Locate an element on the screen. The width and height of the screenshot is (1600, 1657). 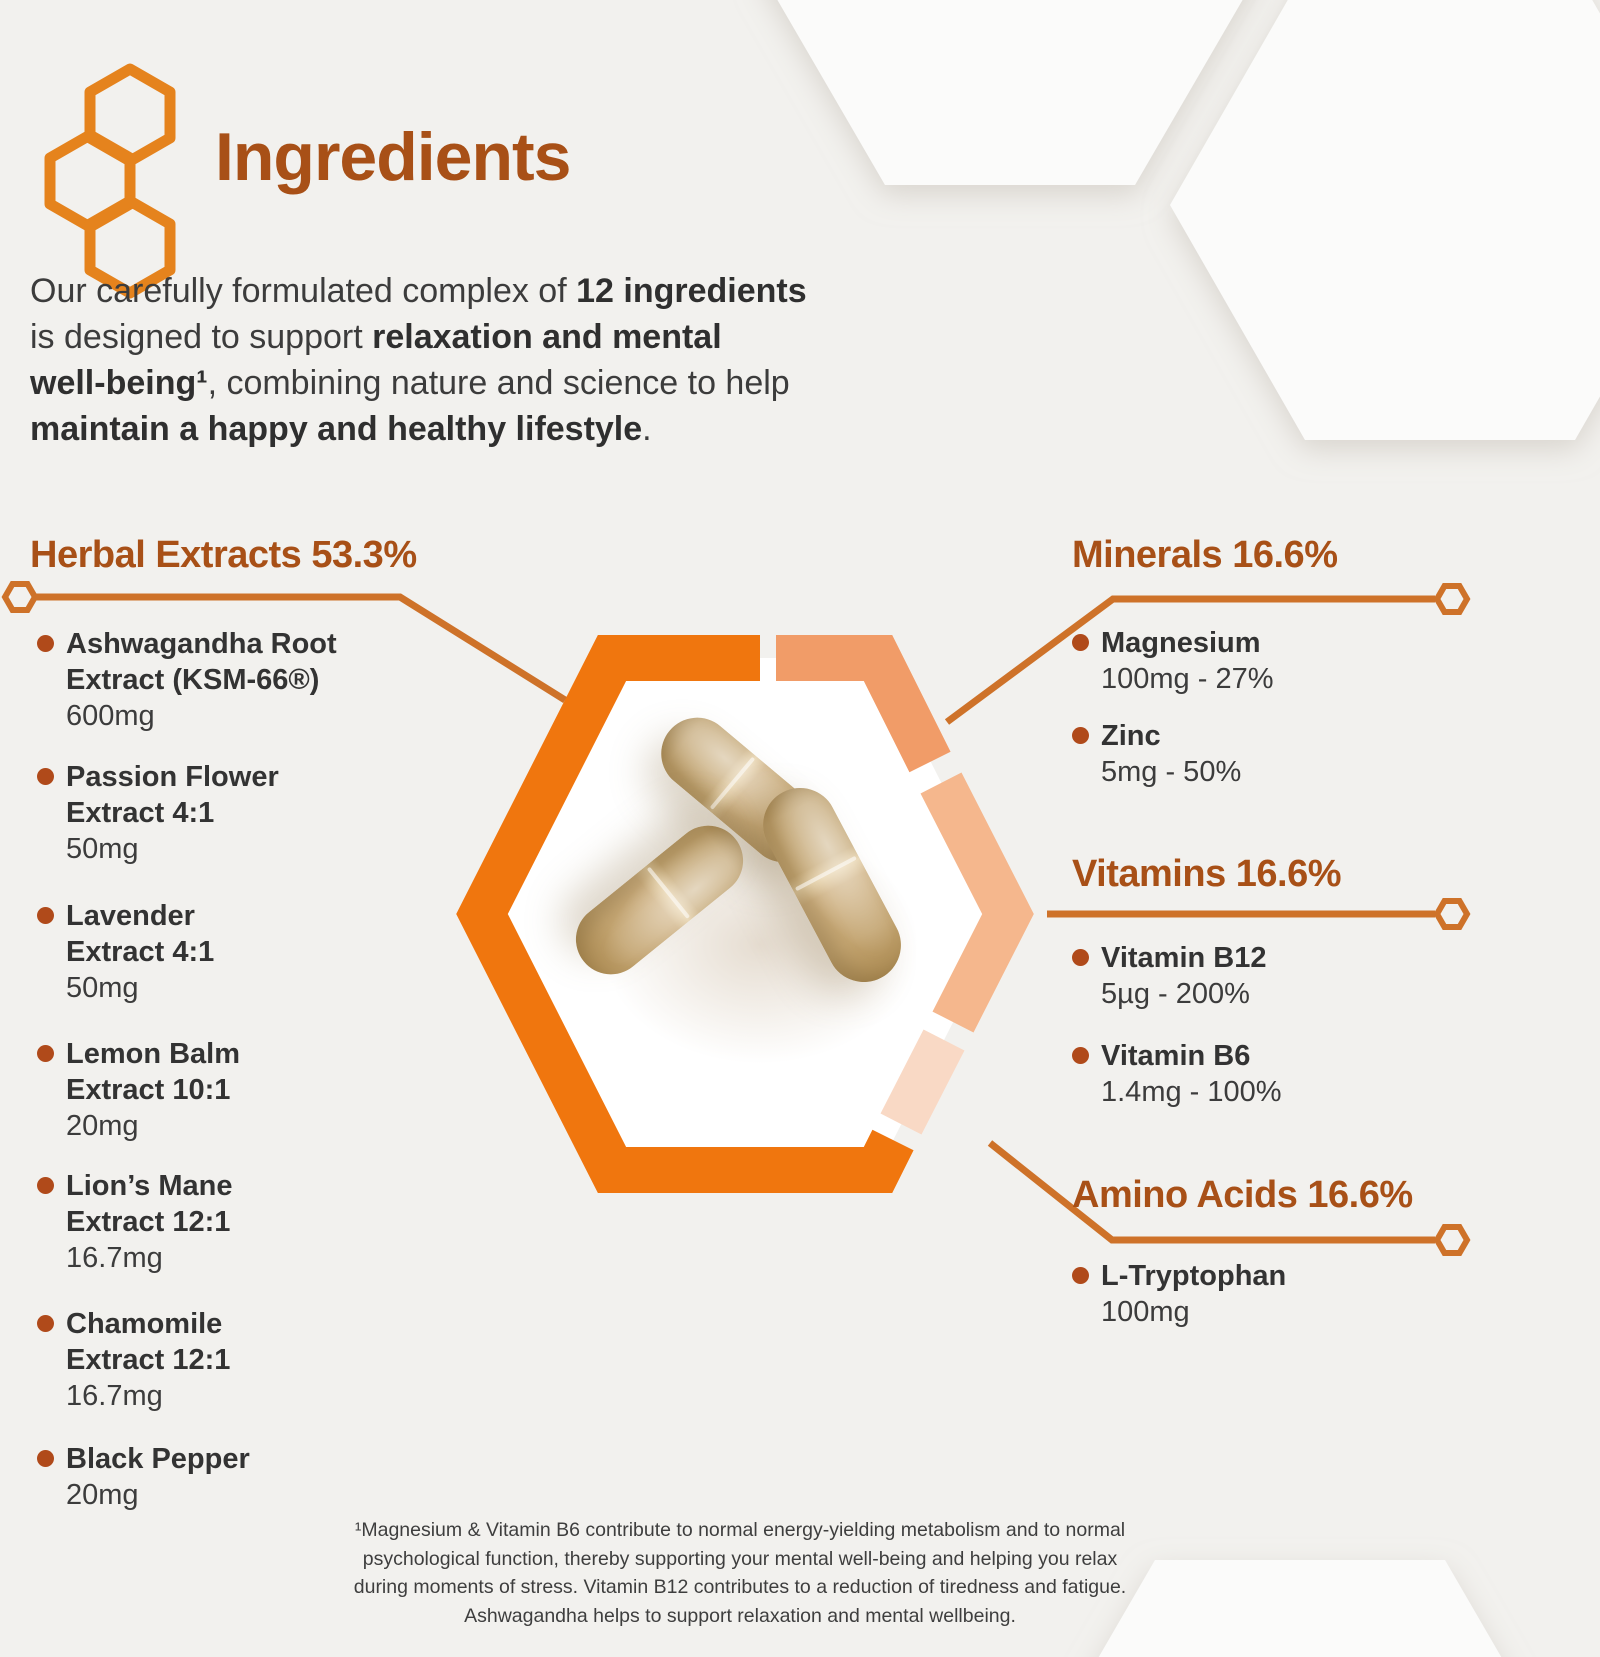
ingredient-amount: 100mg - 27% is located at coordinates (1187, 679).